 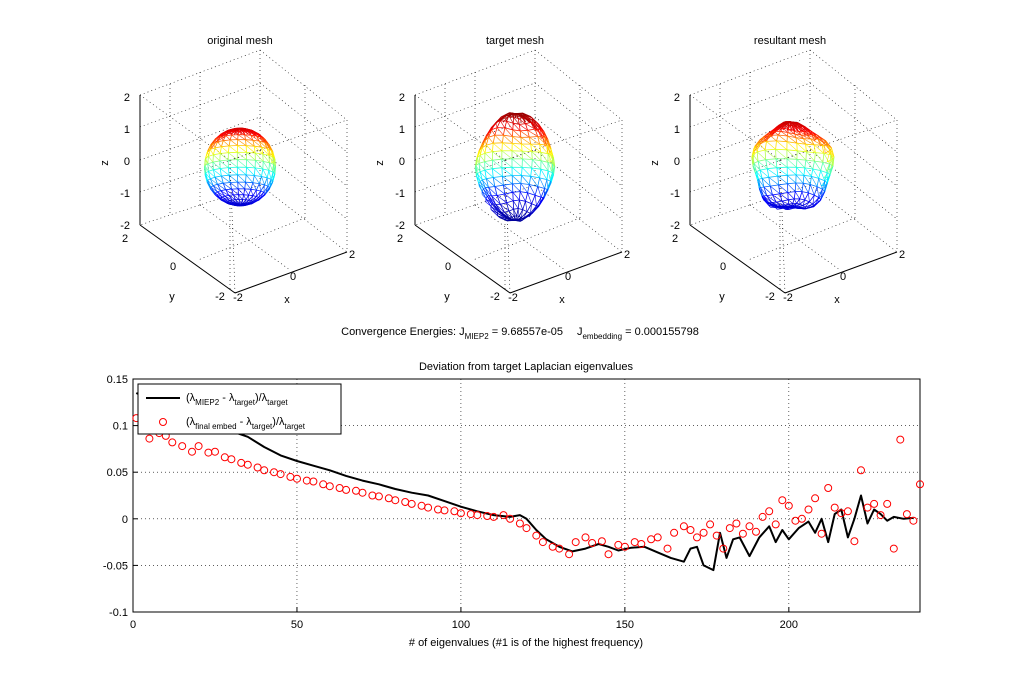 I want to click on convergence-sub2: embedding, so click(x=602, y=336).